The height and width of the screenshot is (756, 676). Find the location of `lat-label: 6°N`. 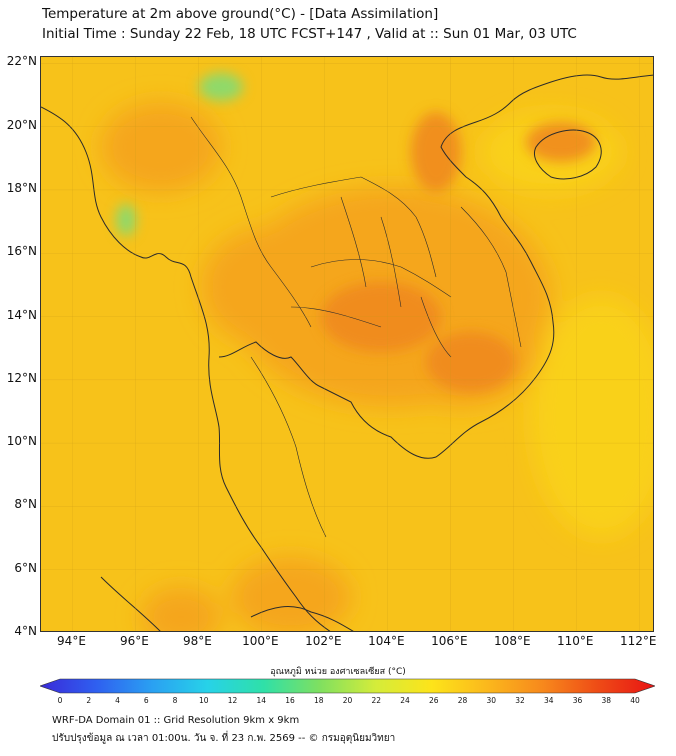

lat-label: 6°N is located at coordinates (25, 567).